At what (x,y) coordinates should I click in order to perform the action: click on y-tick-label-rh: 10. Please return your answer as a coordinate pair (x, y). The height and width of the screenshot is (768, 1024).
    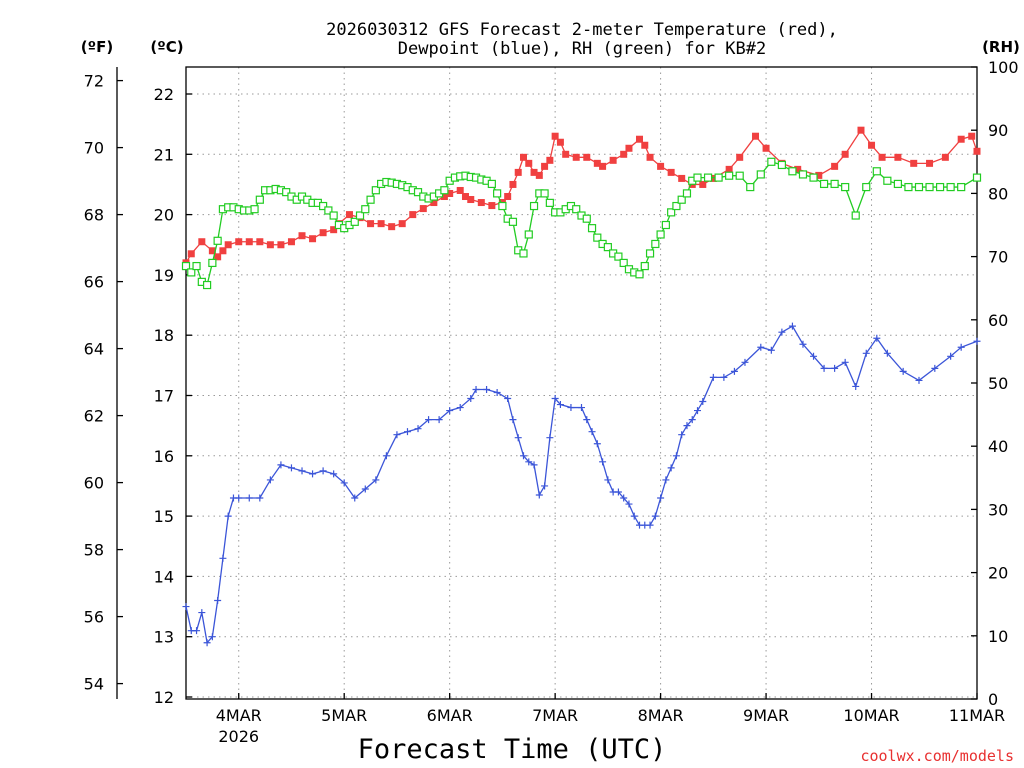
    Looking at the image, I should click on (998, 636).